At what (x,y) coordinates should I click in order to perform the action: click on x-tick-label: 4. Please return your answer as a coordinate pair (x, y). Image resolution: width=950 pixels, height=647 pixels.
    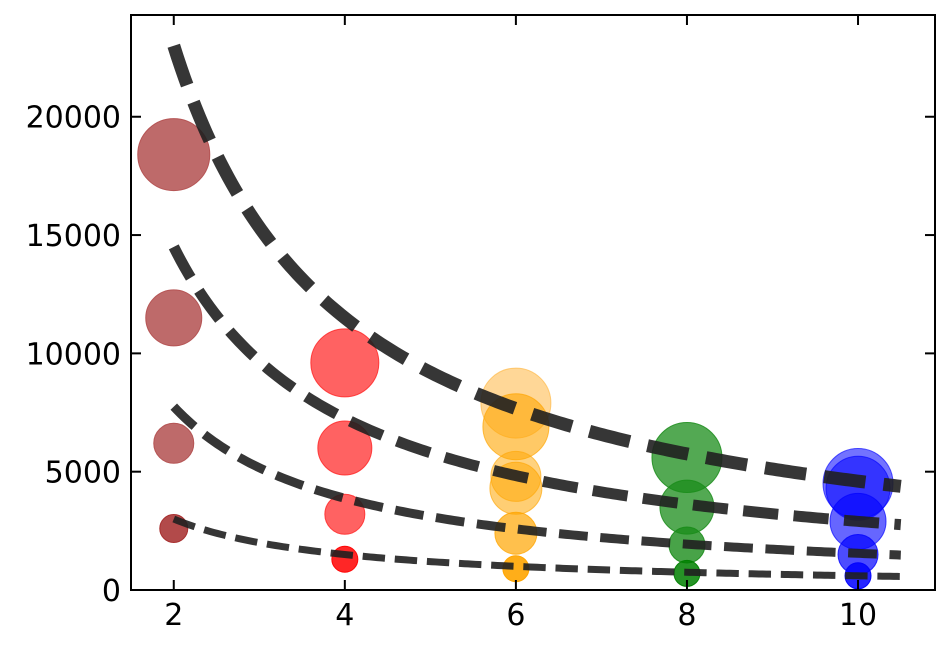
    Looking at the image, I should click on (344, 615).